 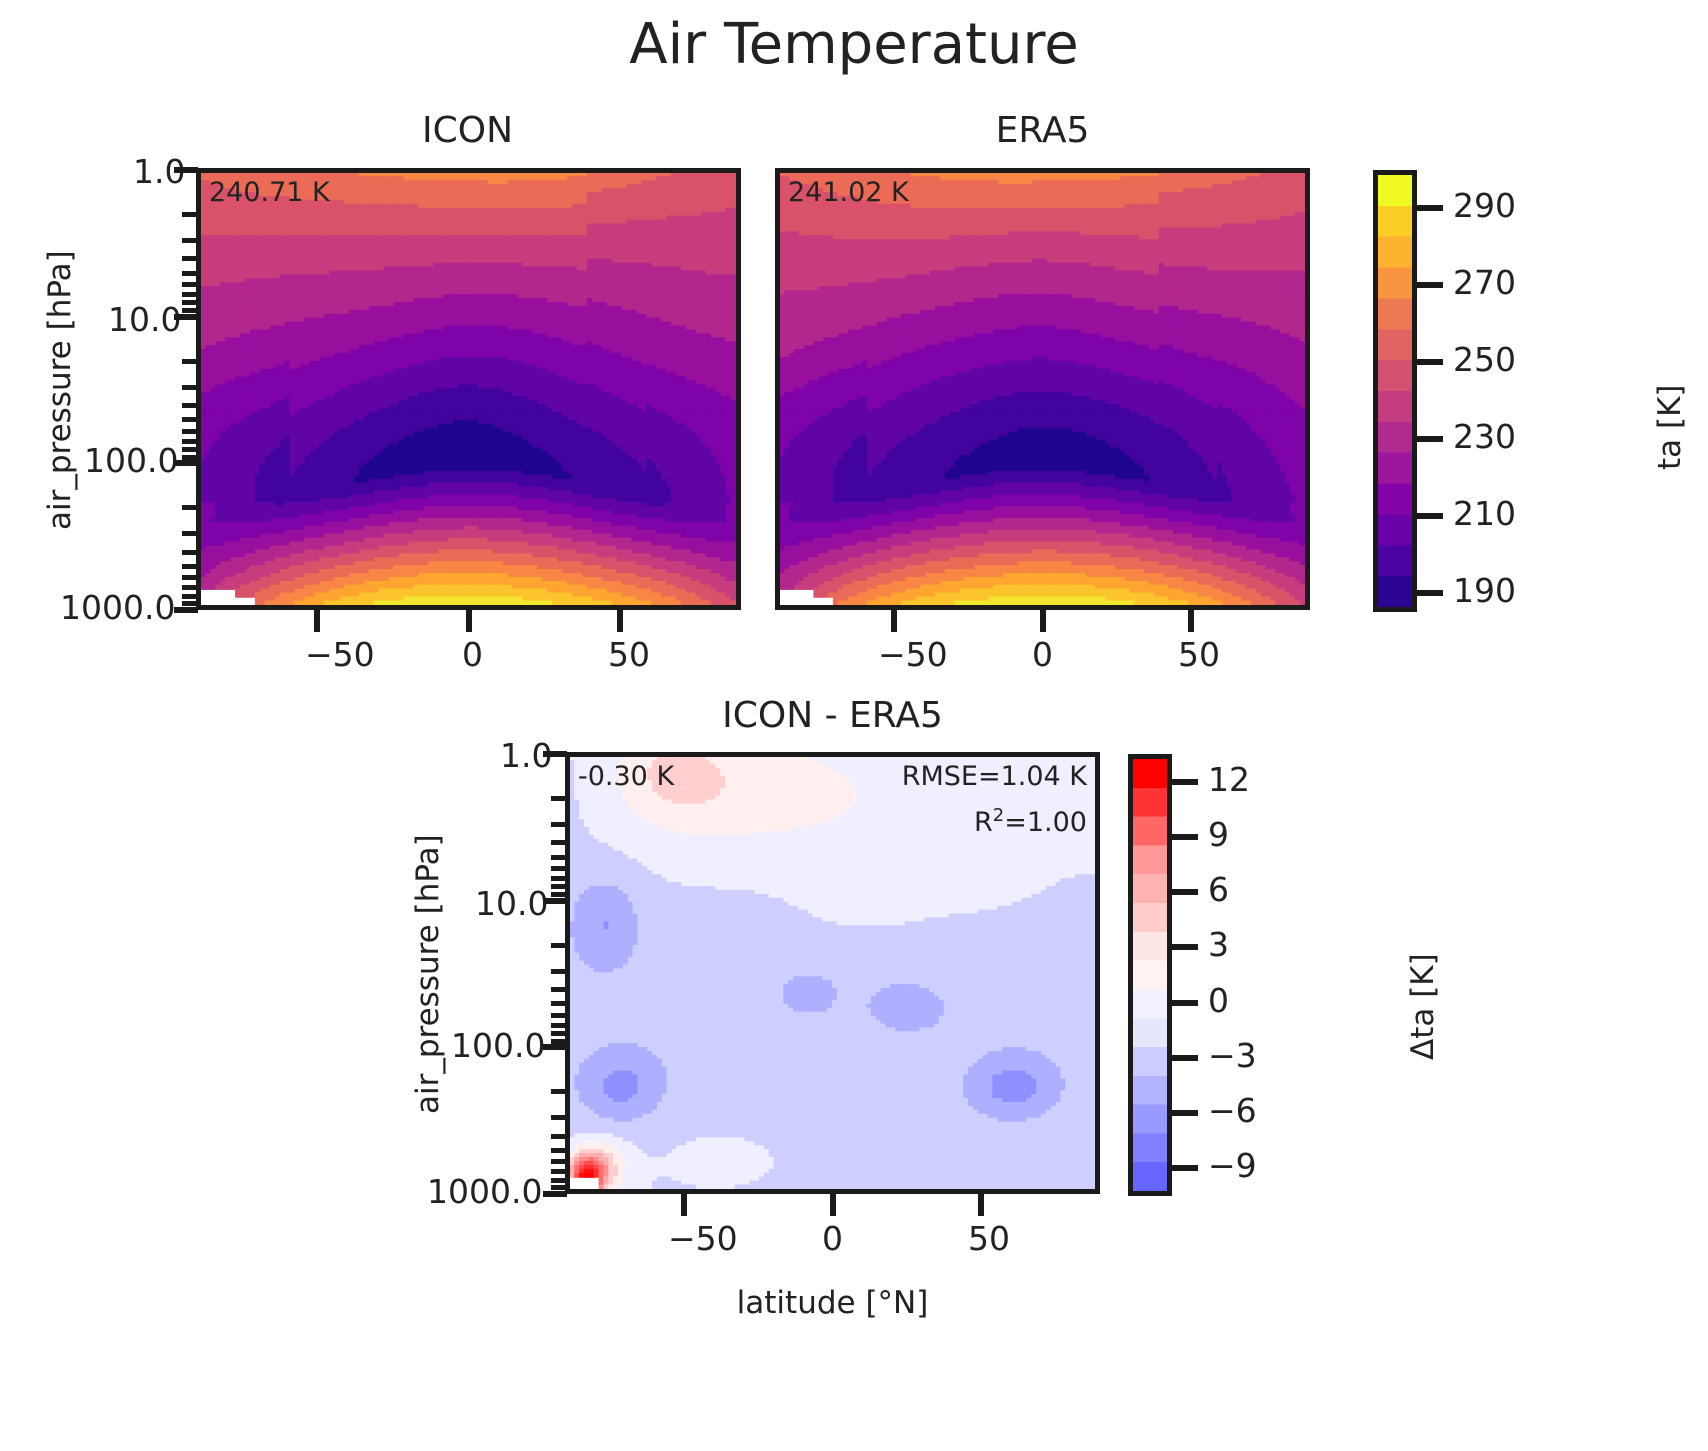 What do you see at coordinates (989, 1238) in the screenshot?
I see `xtick-diff-2: 50` at bounding box center [989, 1238].